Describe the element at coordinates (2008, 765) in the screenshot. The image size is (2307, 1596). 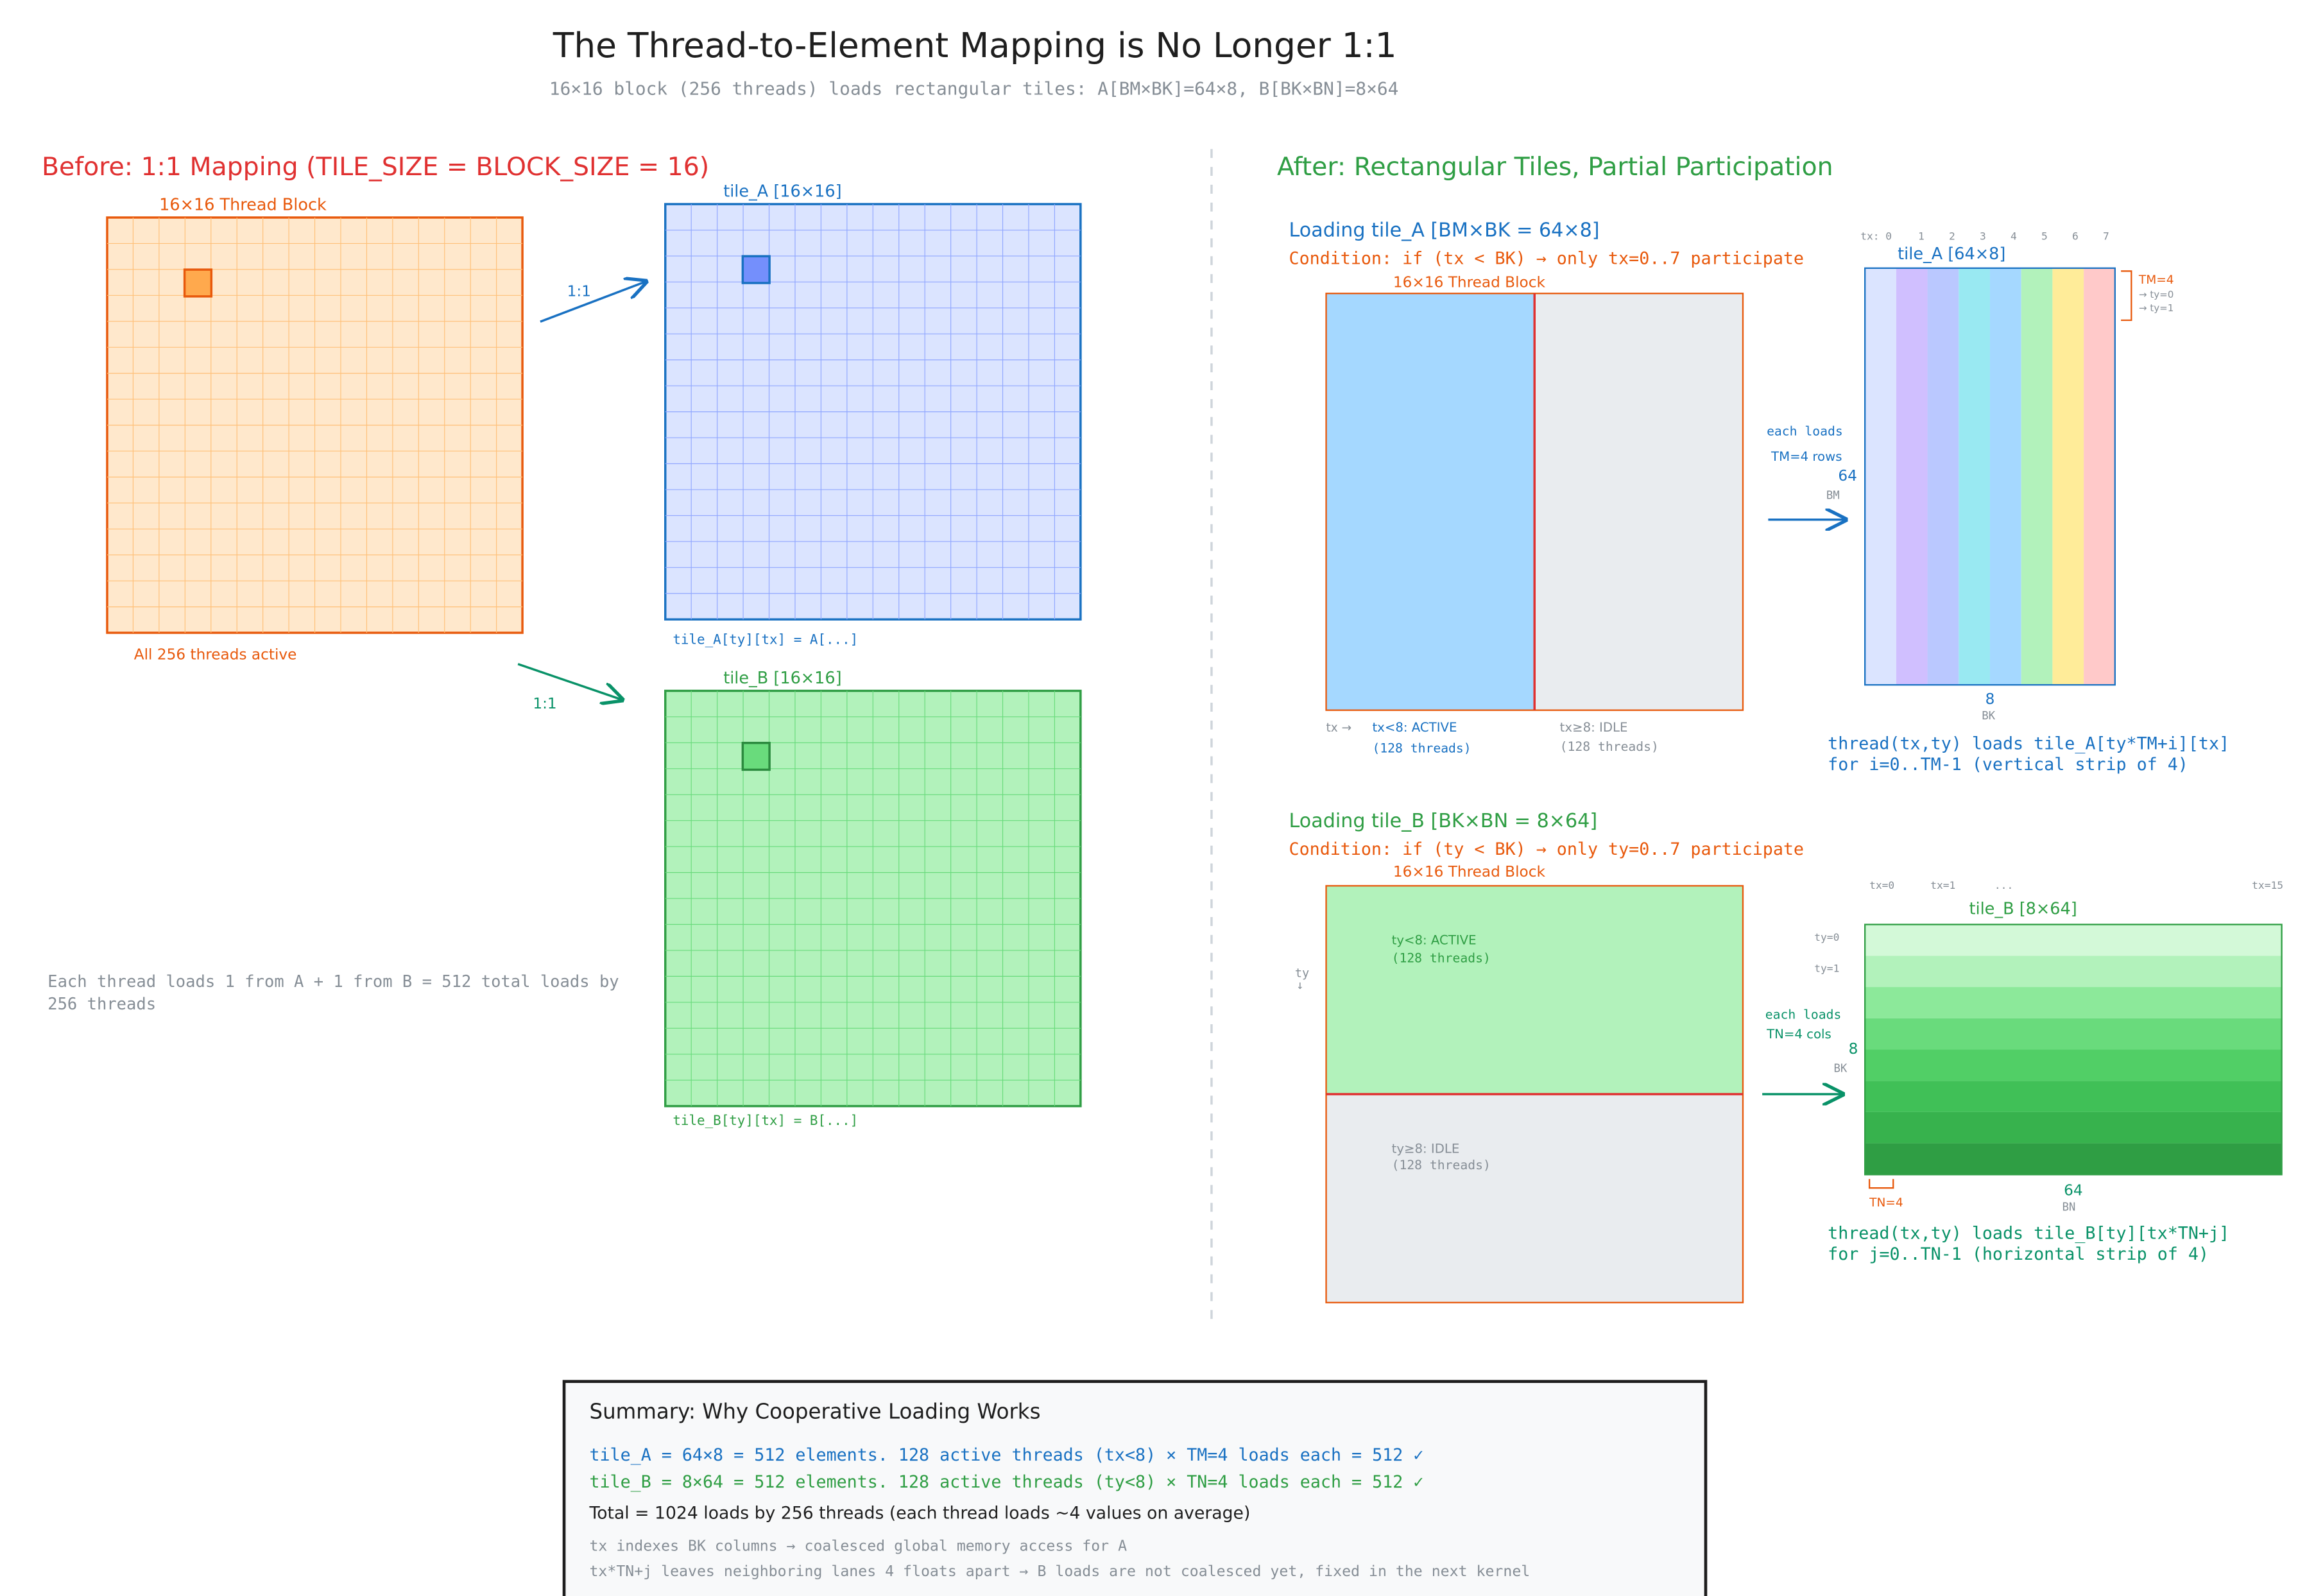
I see `formula: for i=0..TM-1 (vertical strip of 4)` at that location.